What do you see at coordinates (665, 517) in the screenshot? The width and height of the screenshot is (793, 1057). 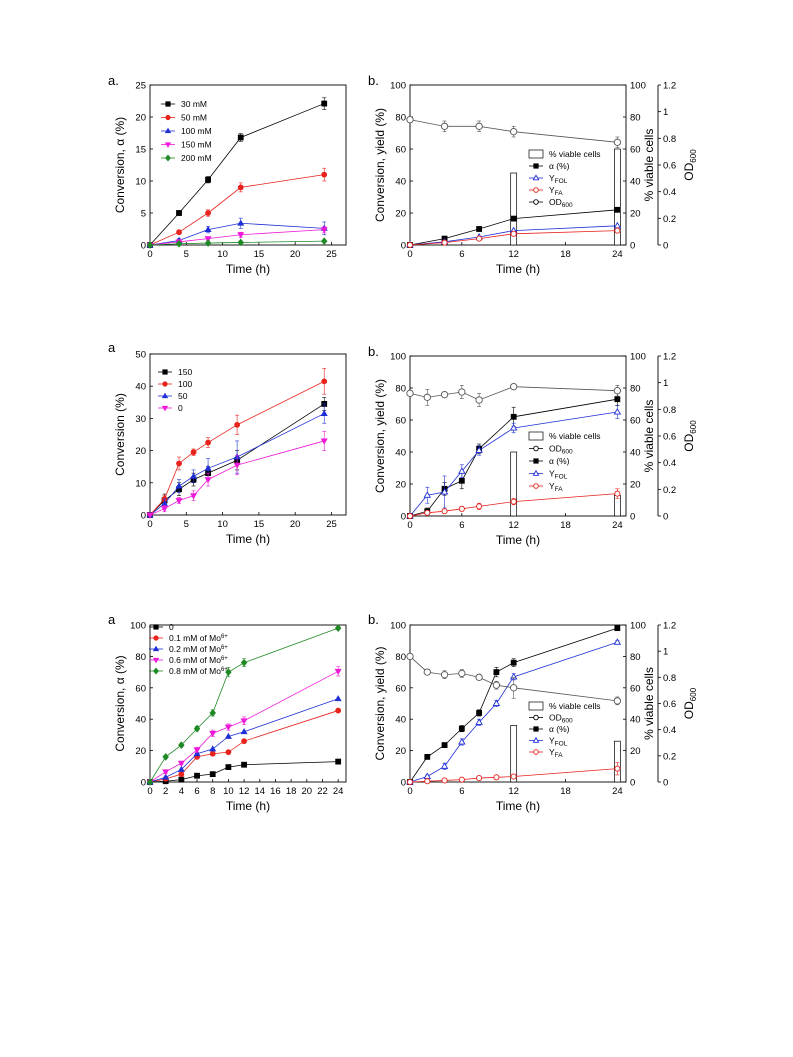 I see `y3-tick-label: 0` at bounding box center [665, 517].